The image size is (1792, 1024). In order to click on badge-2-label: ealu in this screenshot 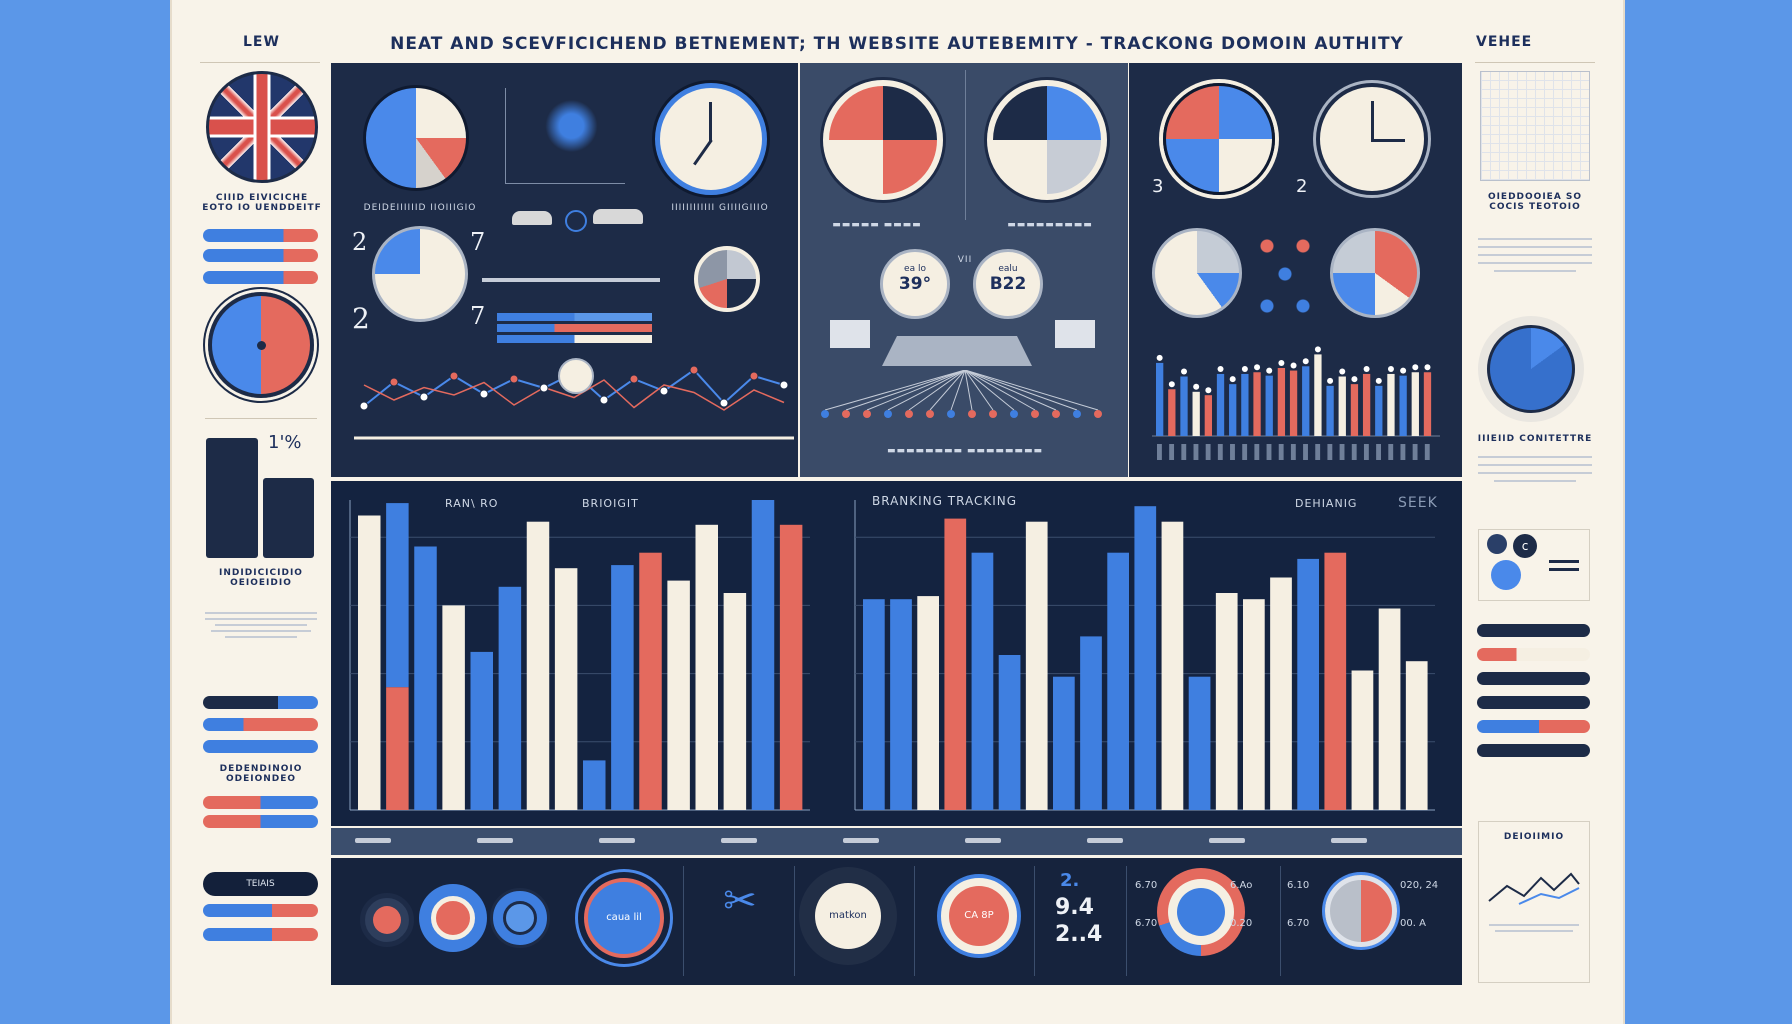, I will do `click(1008, 269)`.